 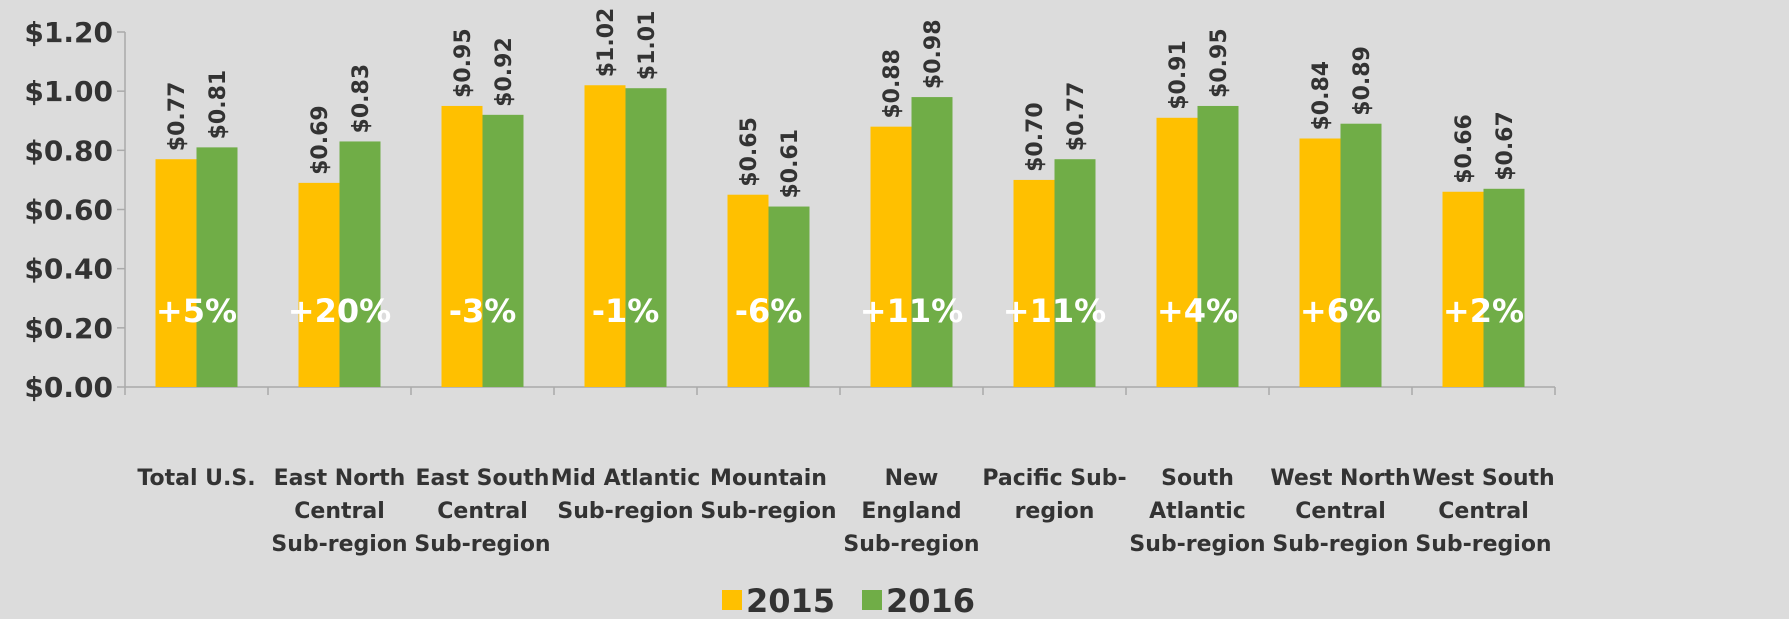 What do you see at coordinates (196, 311) in the screenshot?
I see `annotation: +5%` at bounding box center [196, 311].